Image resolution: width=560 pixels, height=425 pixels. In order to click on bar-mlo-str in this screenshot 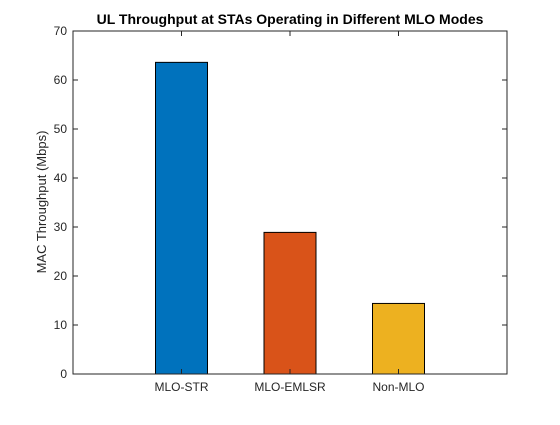, I will do `click(181, 218)`.